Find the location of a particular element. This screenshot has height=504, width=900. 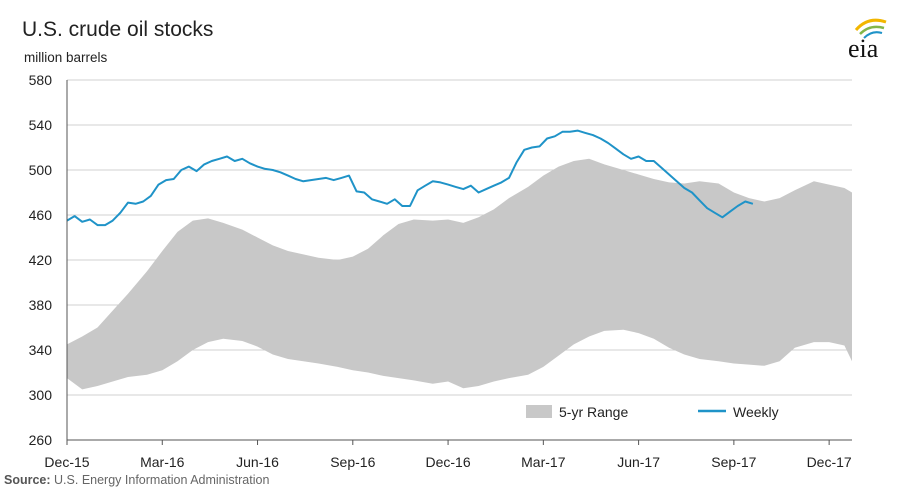

legend-swatch-range is located at coordinates (539, 411).